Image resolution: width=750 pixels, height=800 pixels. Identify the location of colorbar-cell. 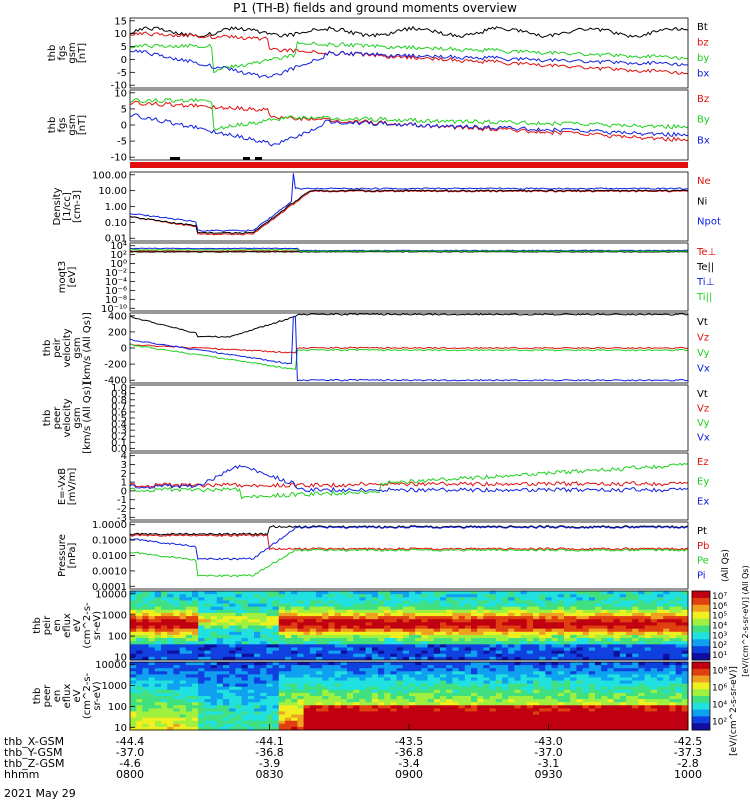
(701, 619).